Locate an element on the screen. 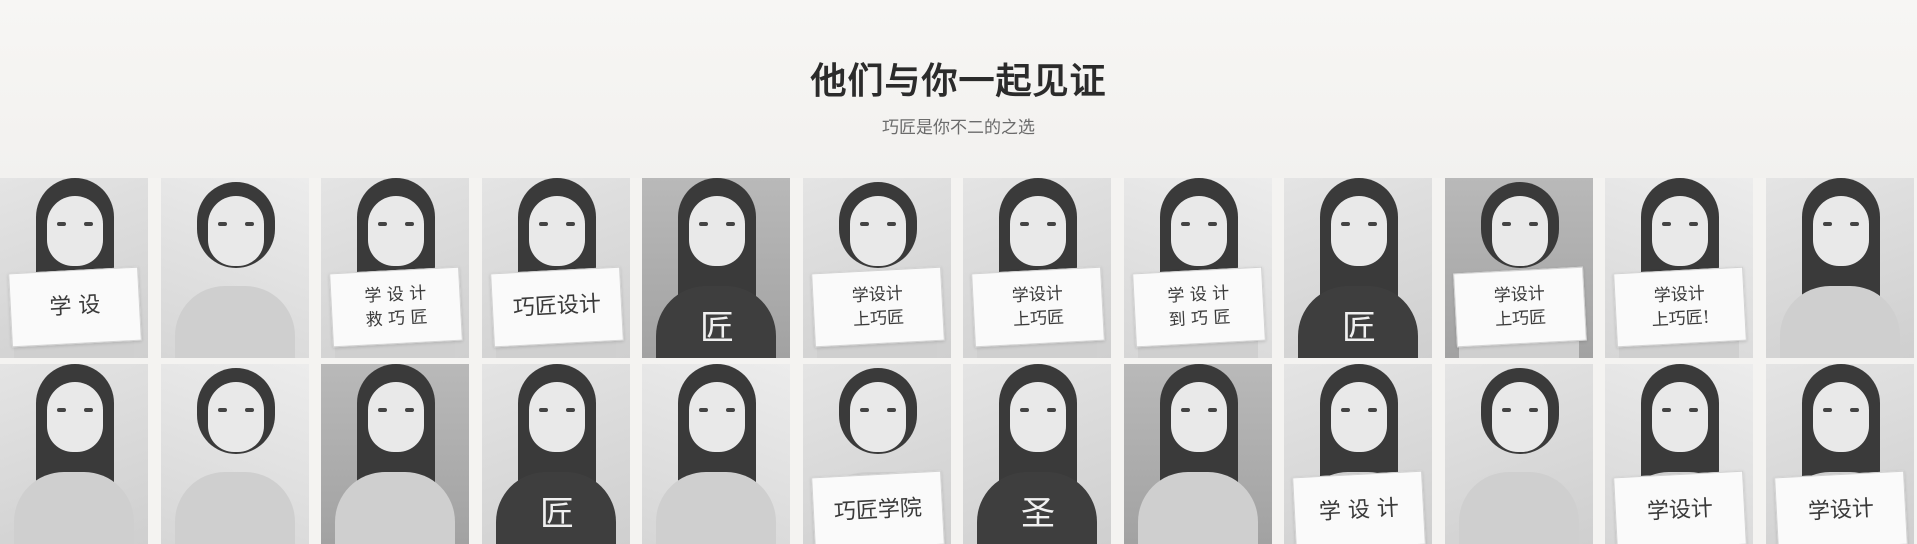 This screenshot has height=544, width=1917. handwritten-sign: 巧匠学院 is located at coordinates (878, 507).